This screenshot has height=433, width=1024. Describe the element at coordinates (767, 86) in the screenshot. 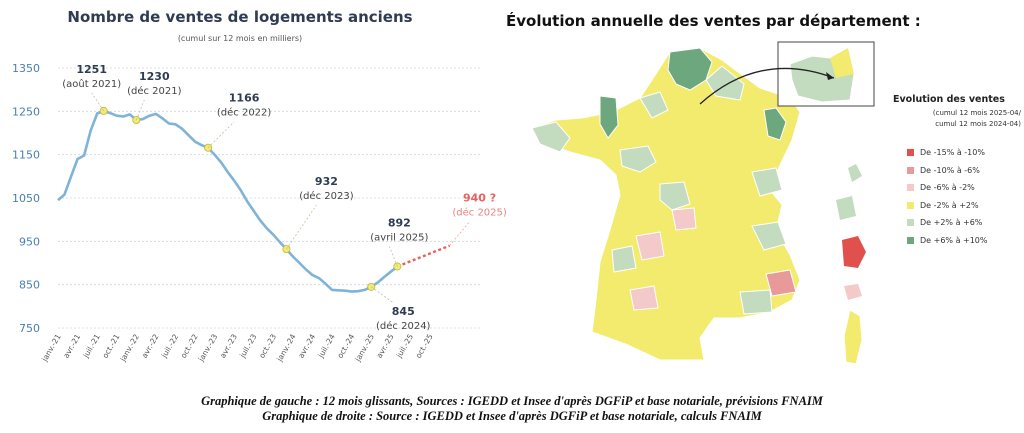

I see `inset-arrow` at that location.